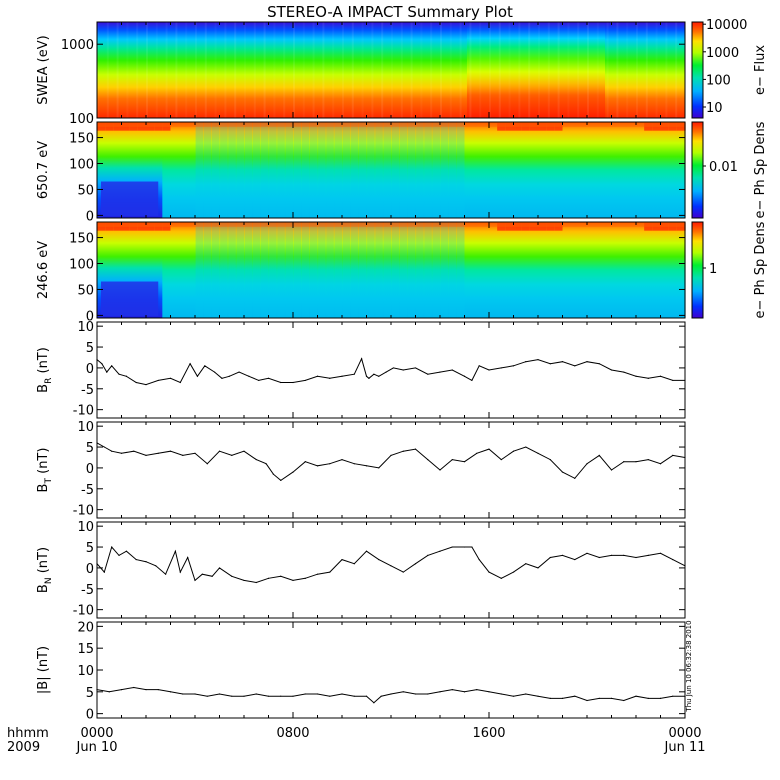  What do you see at coordinates (43, 170) in the screenshot?
I see `y-axis-label: 650.7 eV` at bounding box center [43, 170].